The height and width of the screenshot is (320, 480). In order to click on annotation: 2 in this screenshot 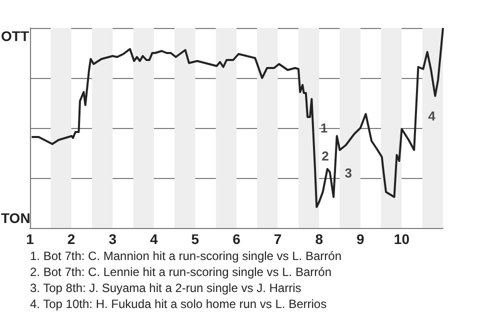, I will do `click(325, 156)`.